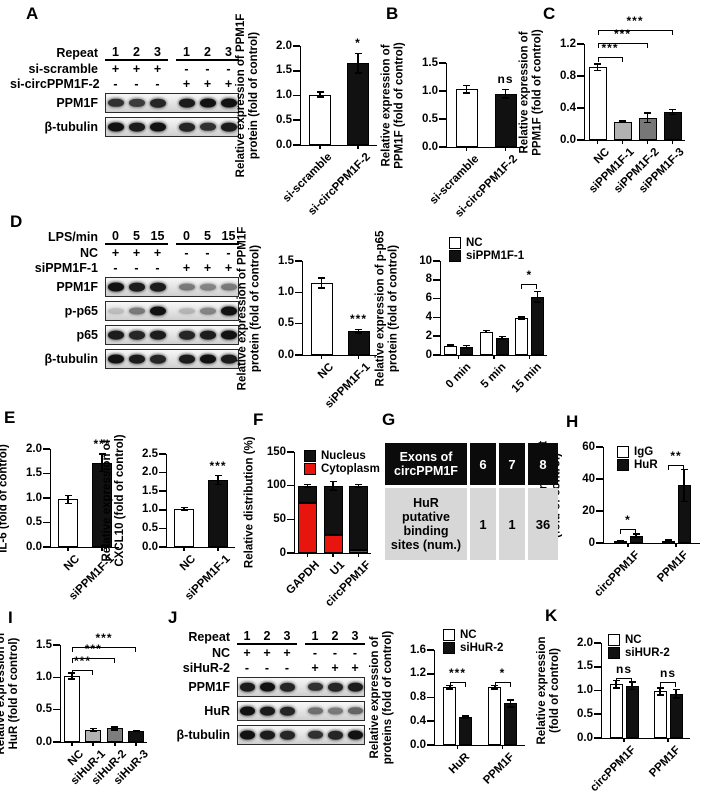 The height and width of the screenshot is (799, 709). I want to click on significance-bracket, so click(668, 685).